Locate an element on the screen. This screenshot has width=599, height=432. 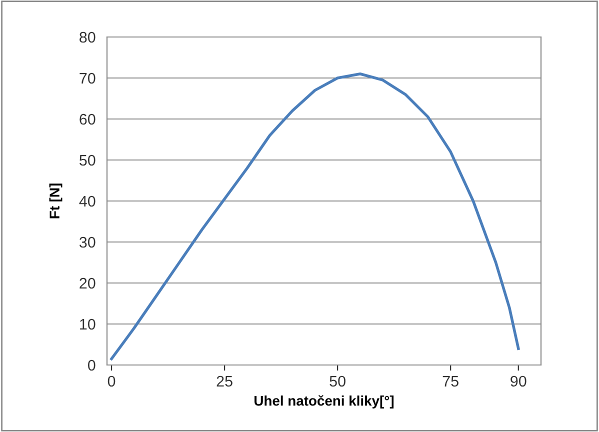
x-tick-label: 90 is located at coordinates (518, 381).